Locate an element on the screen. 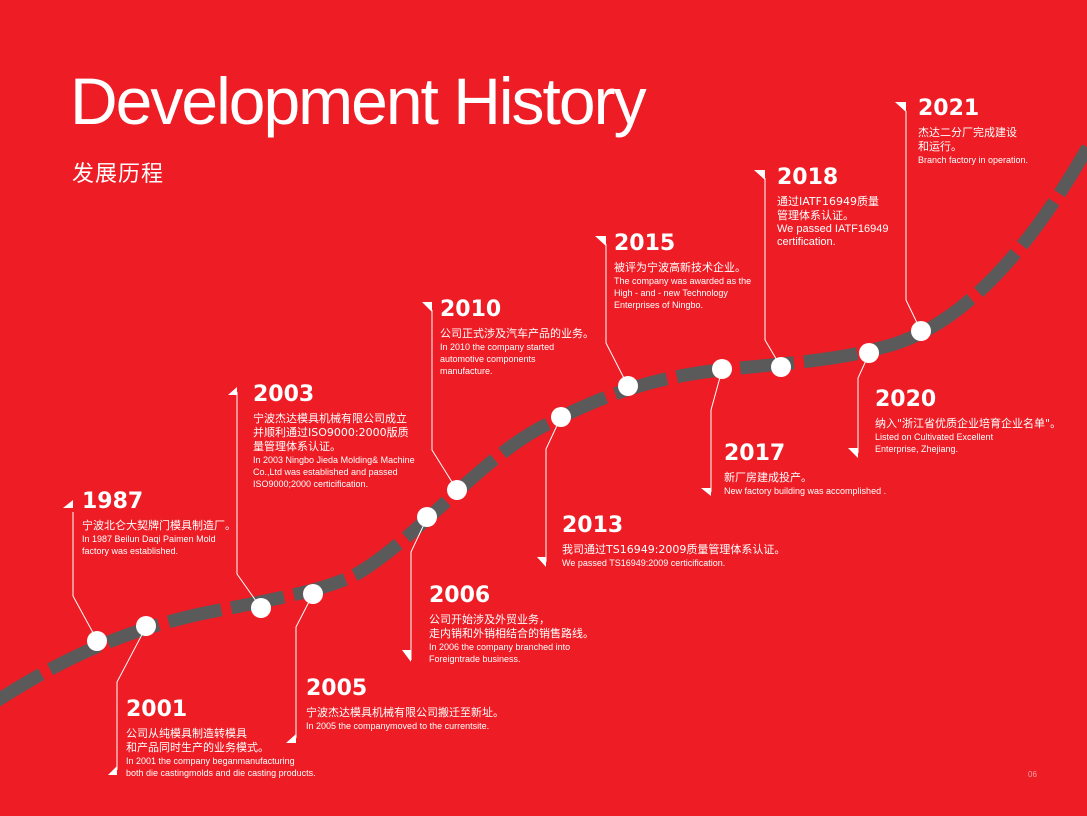 This screenshot has height=816, width=1087. event-desc-cn: 宁波杰达模具机械有限公司搬迁至新址。 is located at coordinates (405, 712).